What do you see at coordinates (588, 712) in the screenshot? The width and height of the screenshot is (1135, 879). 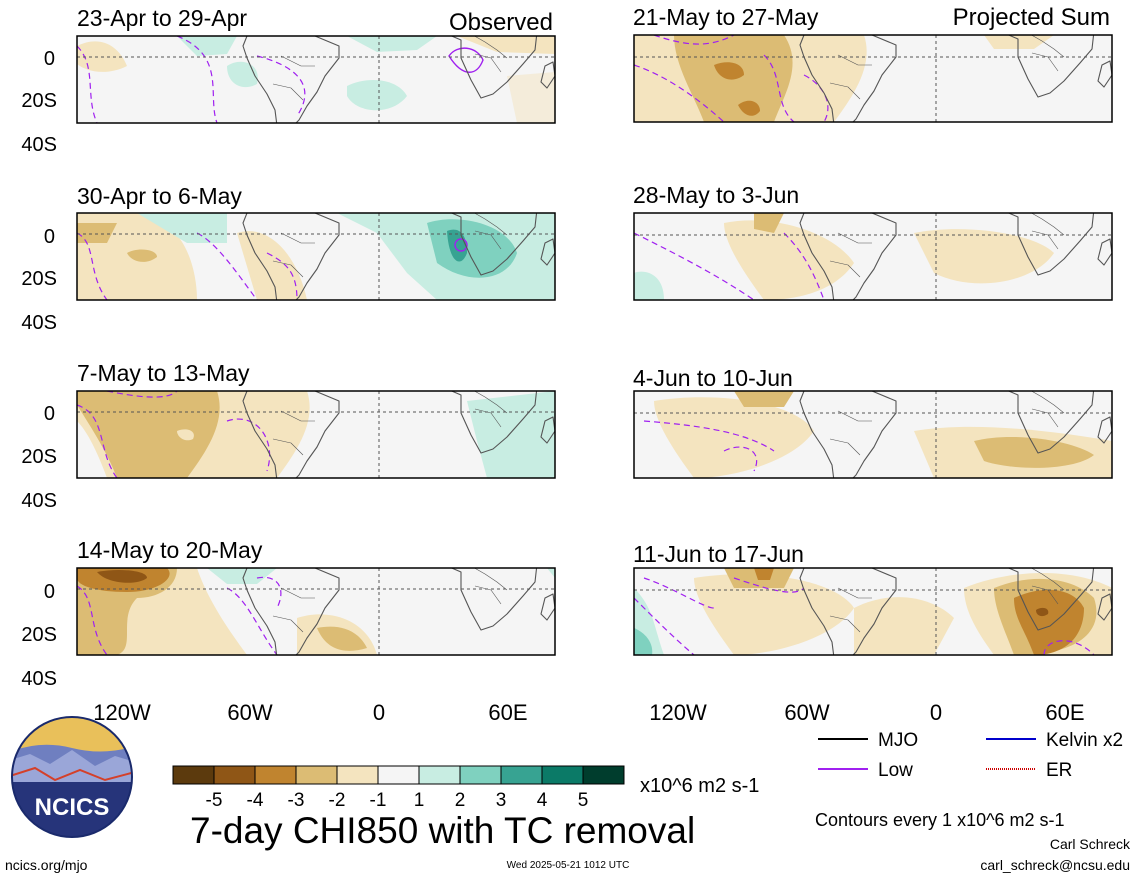 I see `lon-labels: 120W 60W 0 60E 120W 60W 0 60E` at bounding box center [588, 712].